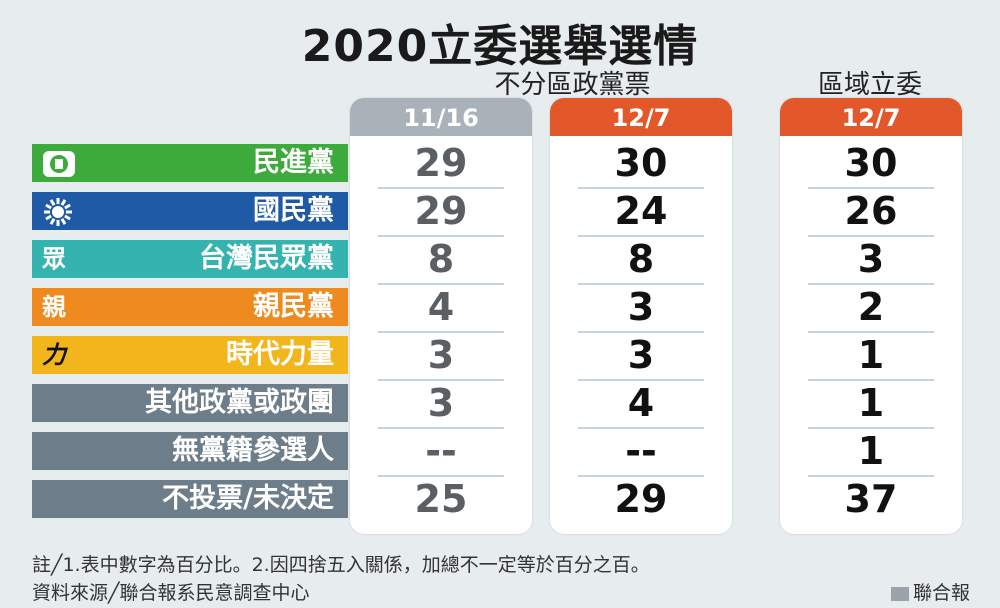  What do you see at coordinates (441, 117) in the screenshot?
I see `column-header: 11/16` at bounding box center [441, 117].